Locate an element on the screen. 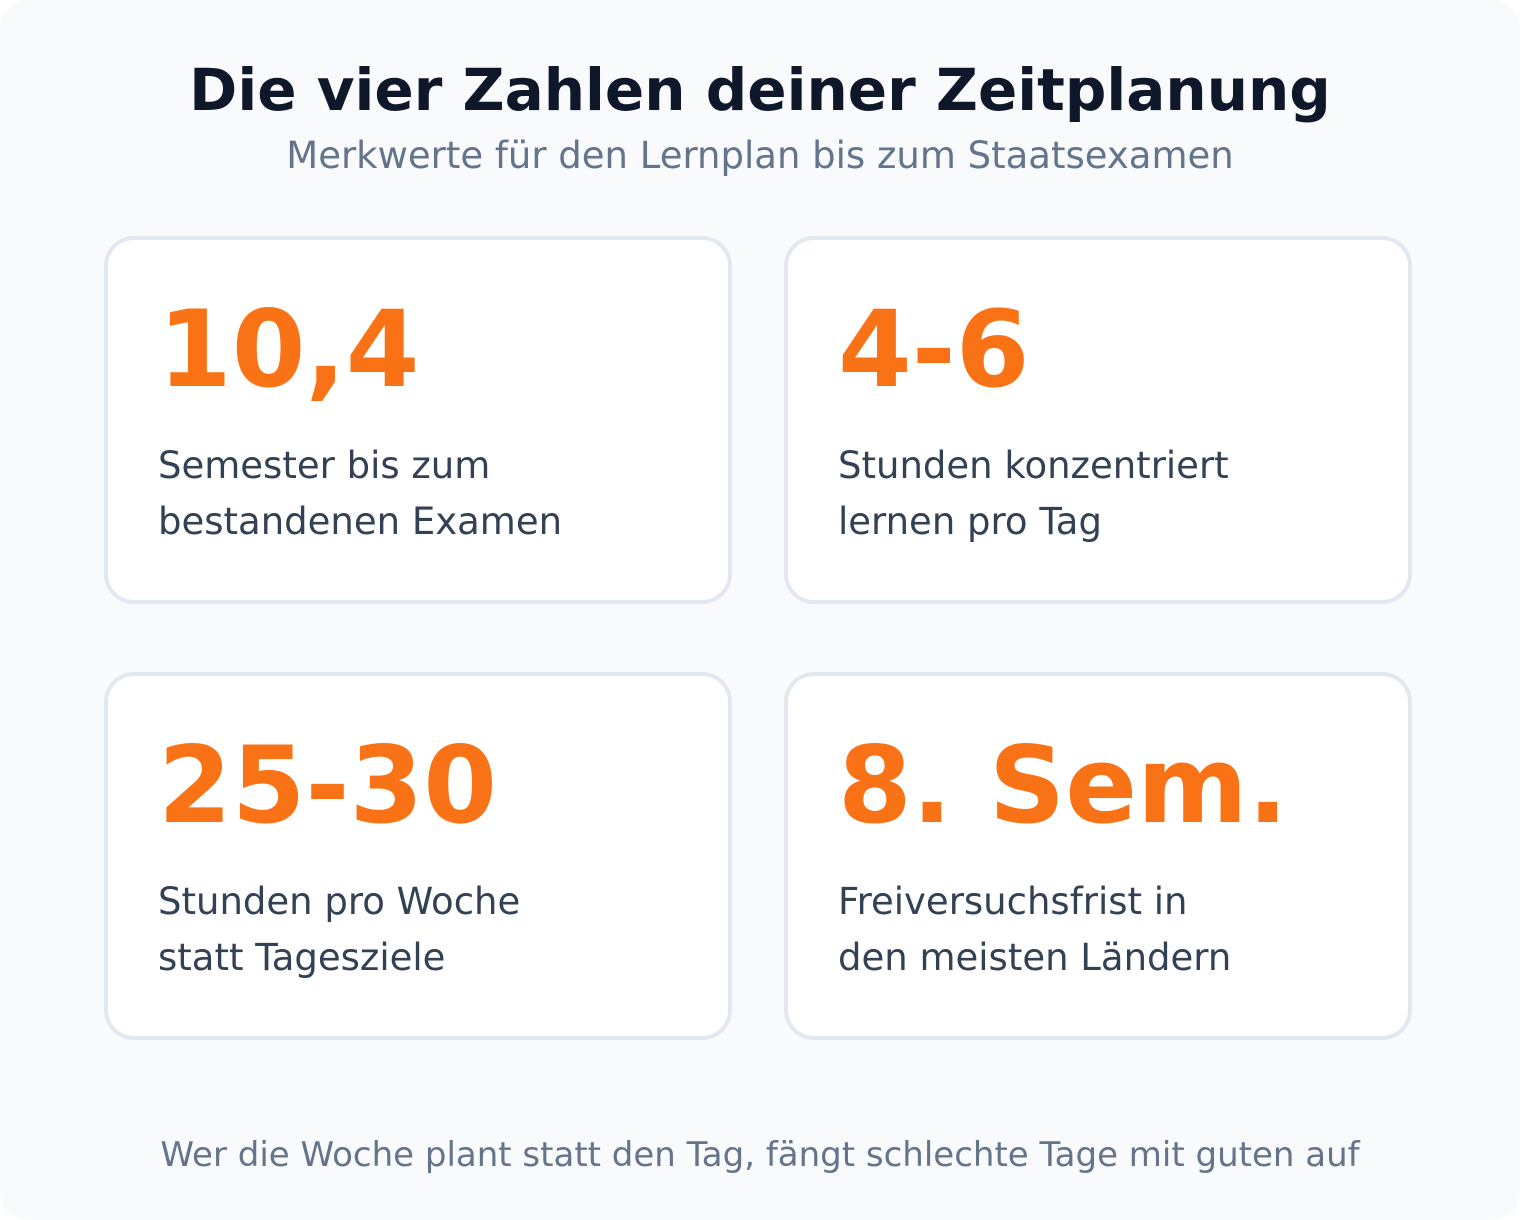 The image size is (1520, 1220). stat-value: 8. Sem. is located at coordinates (1063, 785).